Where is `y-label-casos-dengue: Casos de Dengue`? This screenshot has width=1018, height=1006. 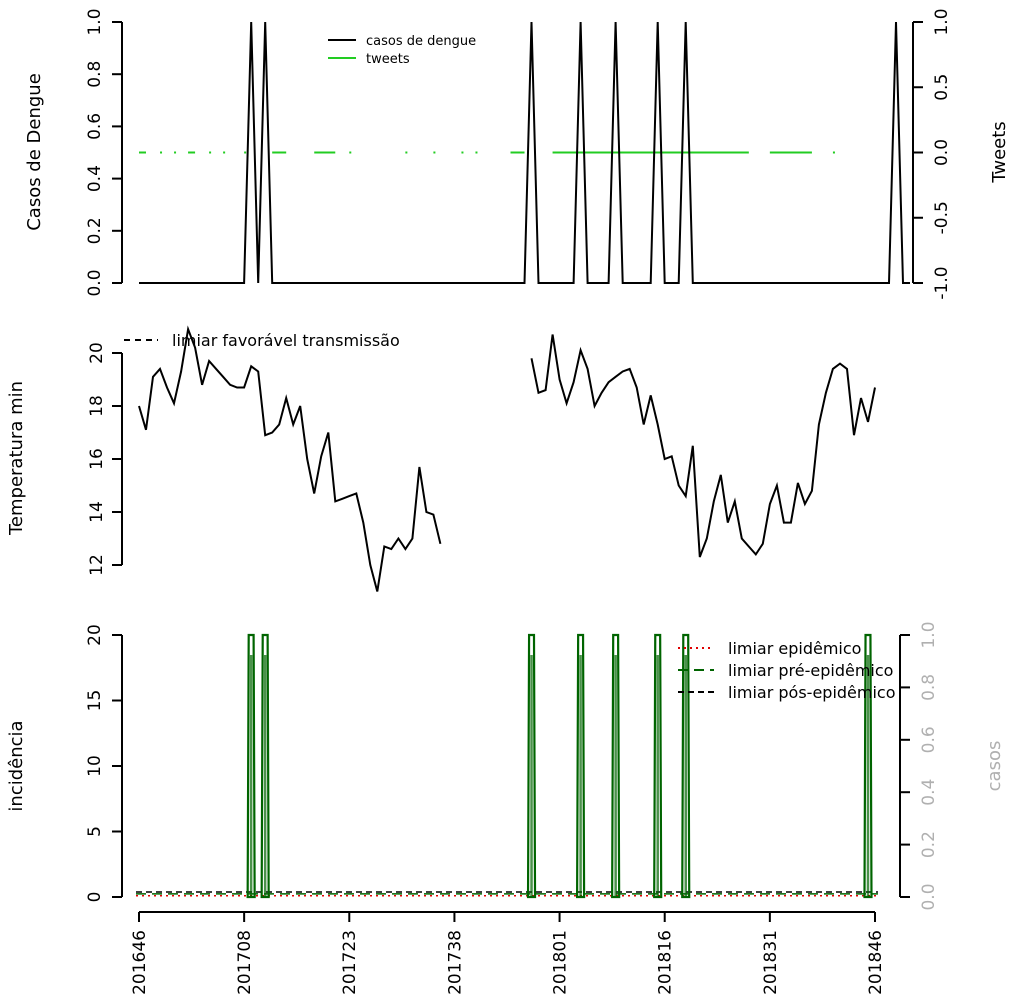
y-label-casos-dengue: Casos de Dengue is located at coordinates (34, 152).